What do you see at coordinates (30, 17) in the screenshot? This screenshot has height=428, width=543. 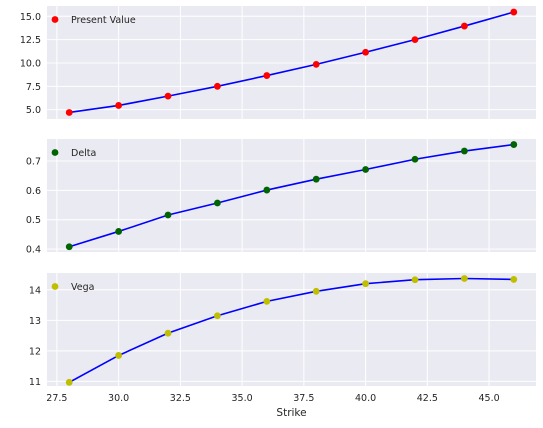 I see `present-value-y-tick-label: 15.0` at bounding box center [30, 17].